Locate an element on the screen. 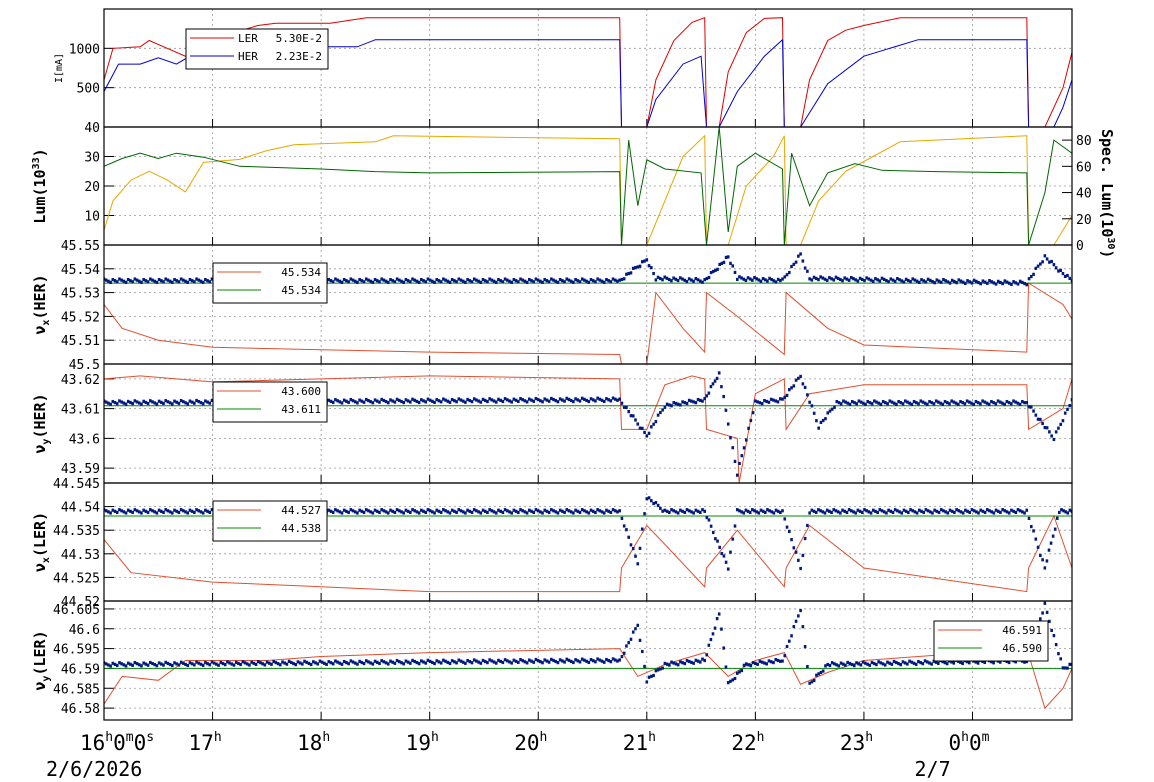 The image size is (1154, 782). y-tick-label: 46.59 is located at coordinates (80, 669).